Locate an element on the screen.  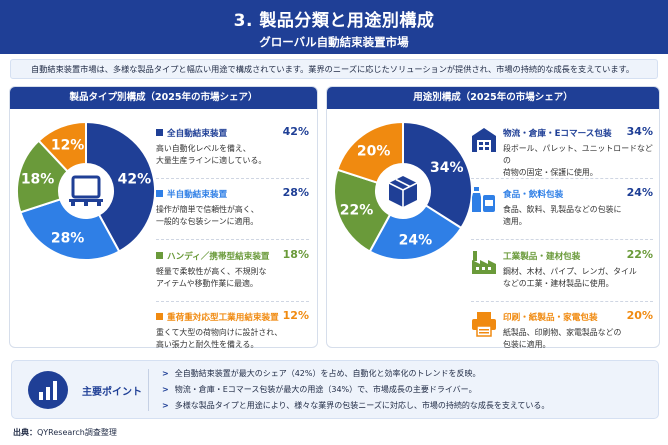
pallet-icon is located at coordinates (86, 190).